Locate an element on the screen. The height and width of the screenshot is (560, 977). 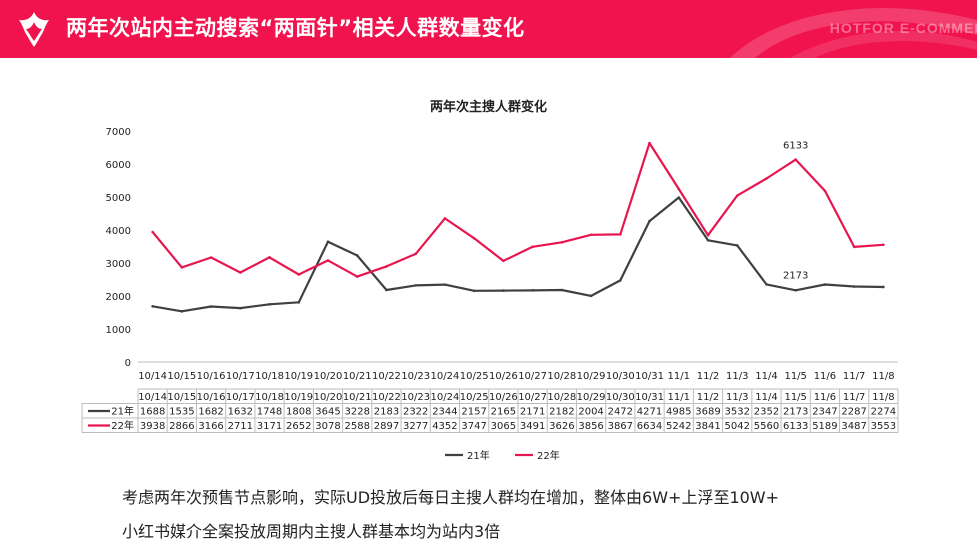
table-header-cell: 11/5 is located at coordinates (795, 397).